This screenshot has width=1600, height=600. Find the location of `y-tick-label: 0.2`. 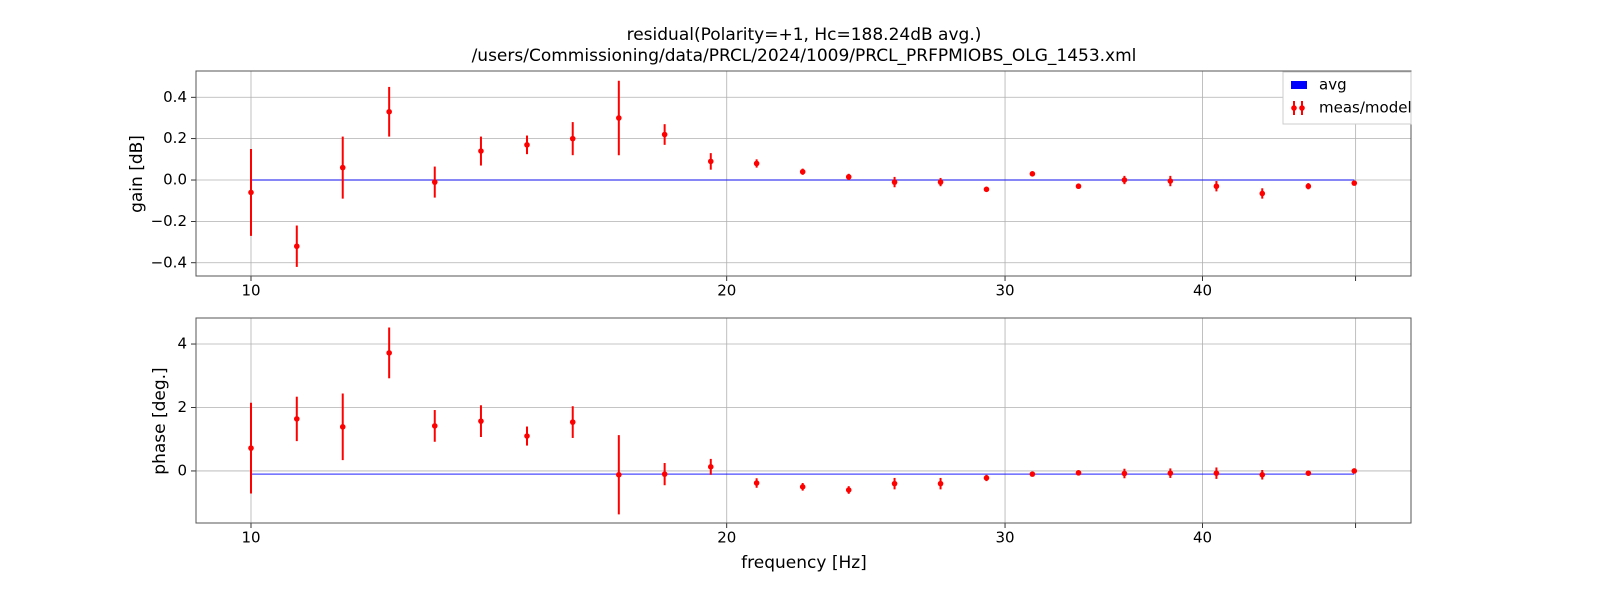

y-tick-label: 0.2 is located at coordinates (175, 138).